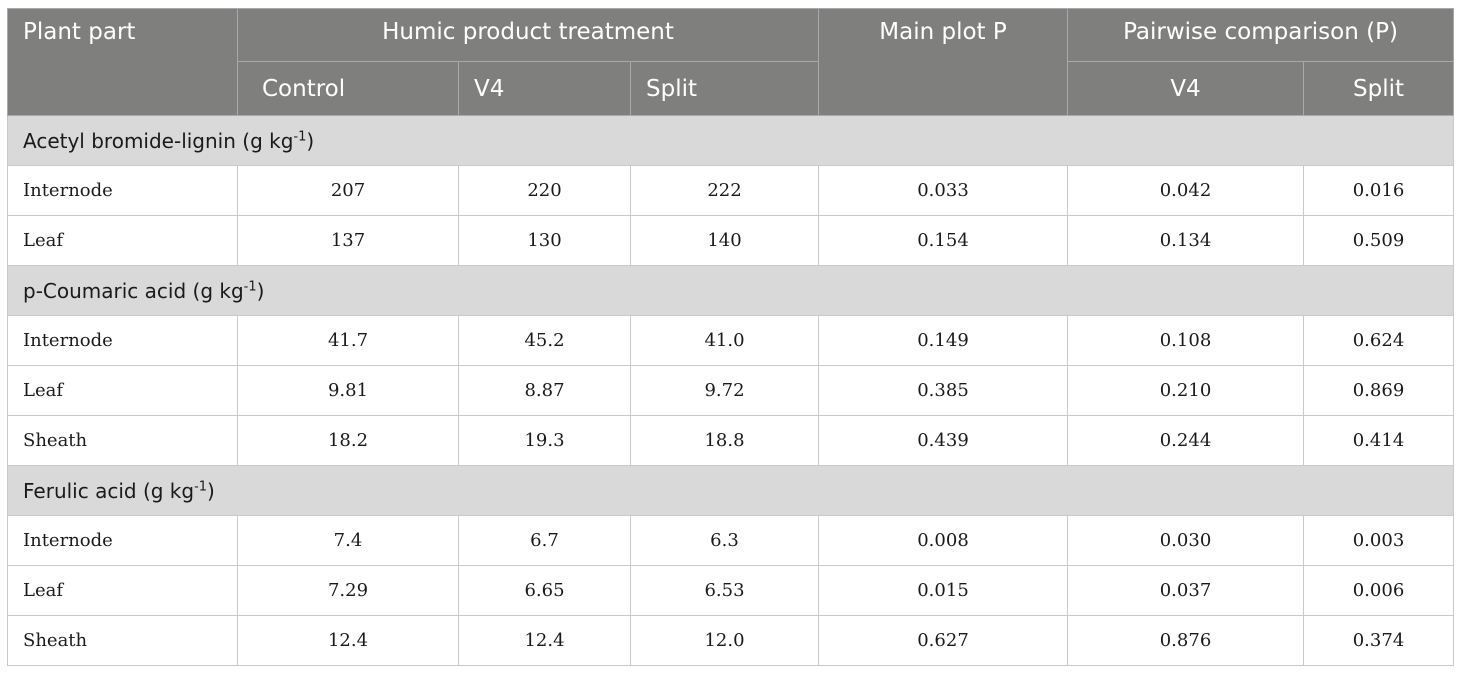 Image resolution: width=1460 pixels, height=675 pixels. I want to click on cell-main-p: 0.385, so click(943, 390).